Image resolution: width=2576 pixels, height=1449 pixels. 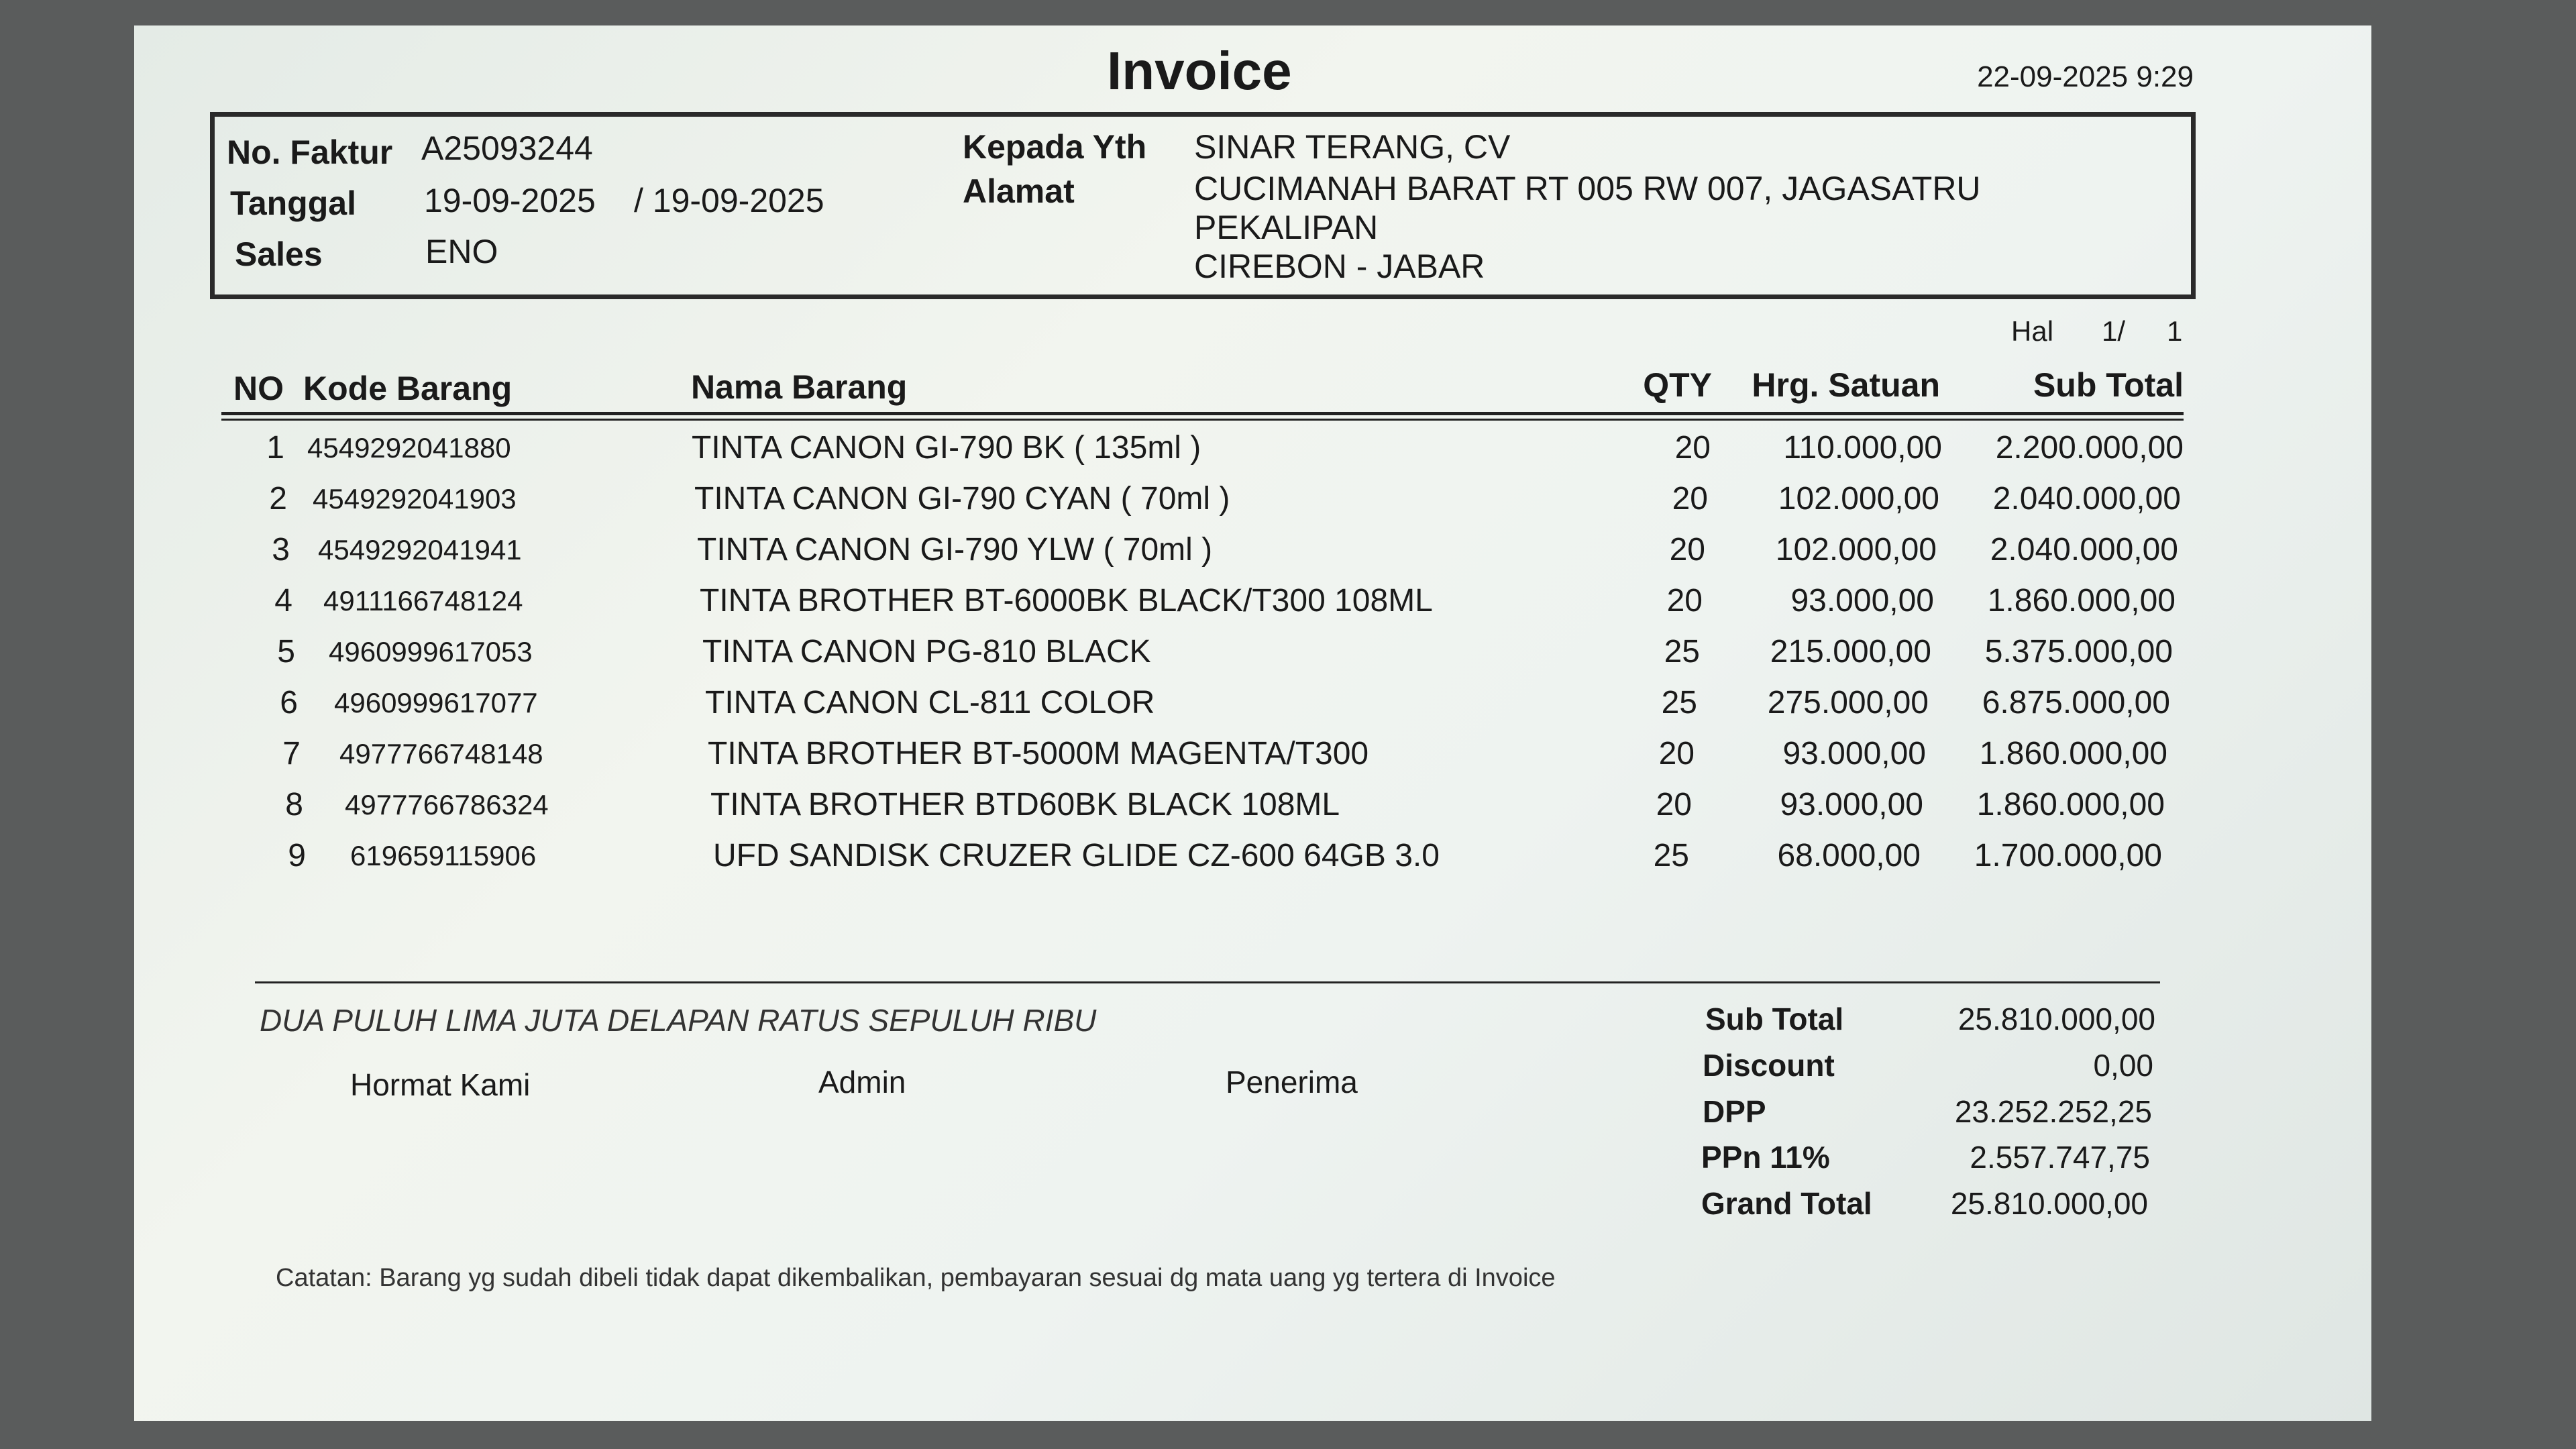 What do you see at coordinates (1038, 753) in the screenshot?
I see `item-nama: TINTA BROTHER BT-5000M MAGENTA/T300` at bounding box center [1038, 753].